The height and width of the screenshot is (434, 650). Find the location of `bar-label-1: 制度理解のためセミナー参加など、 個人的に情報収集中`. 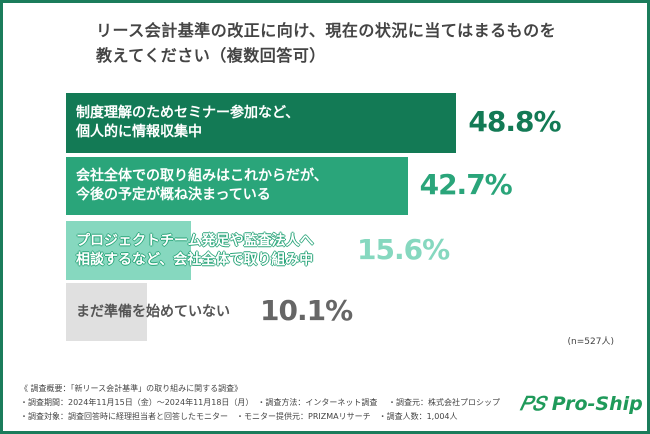

bar-label-1: 制度理解のためセミナー参加など、 個人的に情報収集中 is located at coordinates (188, 122).